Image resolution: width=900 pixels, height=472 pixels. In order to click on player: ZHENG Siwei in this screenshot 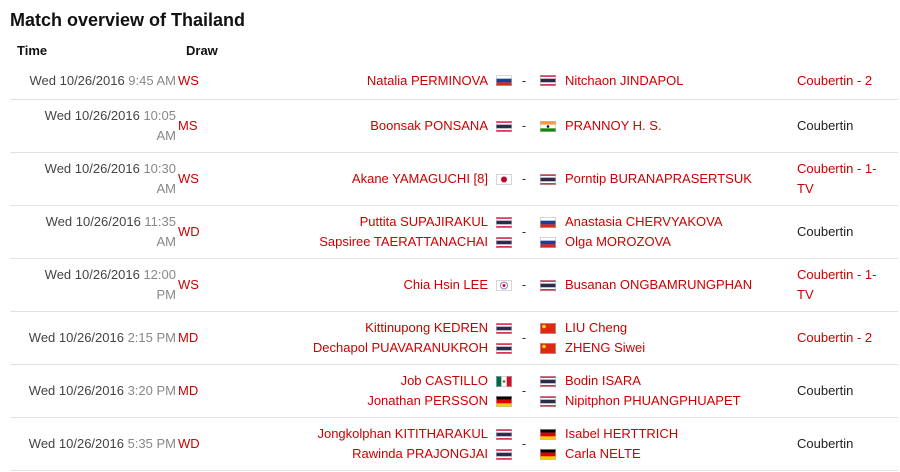, I will do `click(666, 348)`.